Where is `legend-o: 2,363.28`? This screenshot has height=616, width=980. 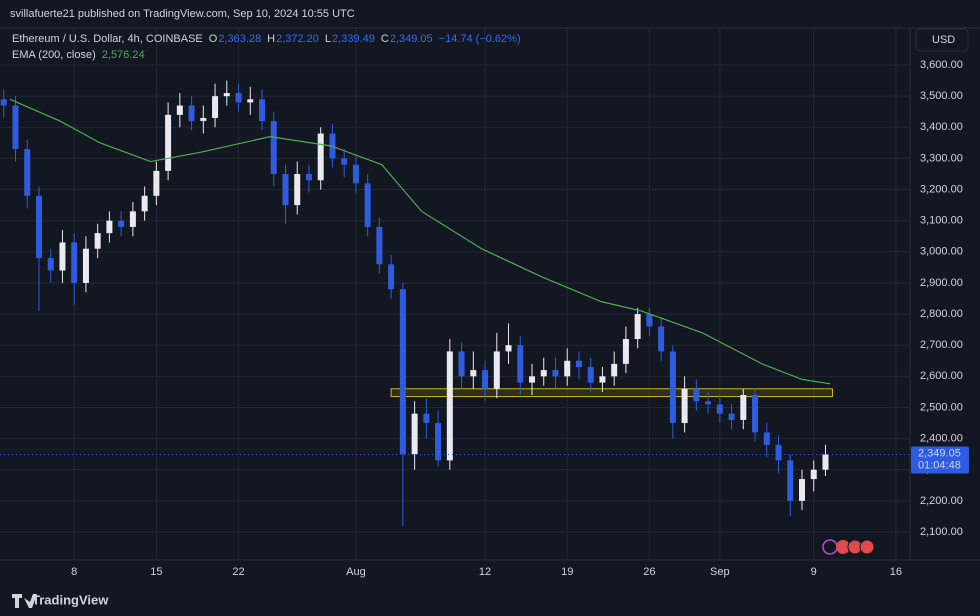 legend-o: 2,363.28 is located at coordinates (239, 39).